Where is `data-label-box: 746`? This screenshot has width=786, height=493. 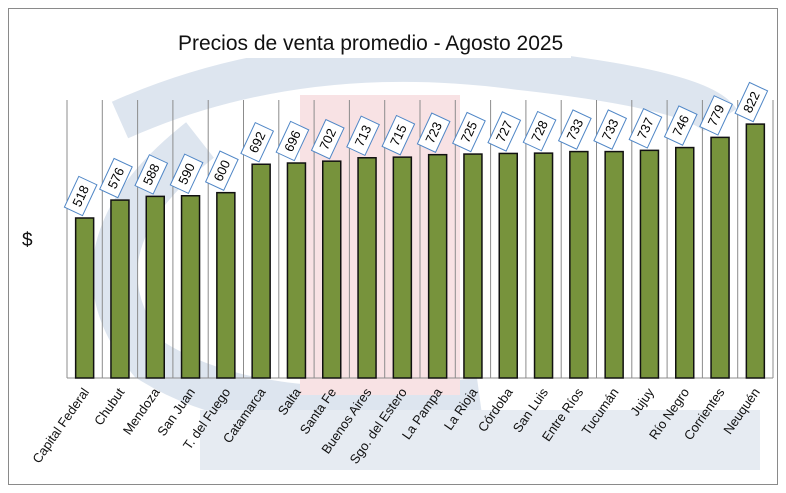 data-label-box: 746 is located at coordinates (680, 125).